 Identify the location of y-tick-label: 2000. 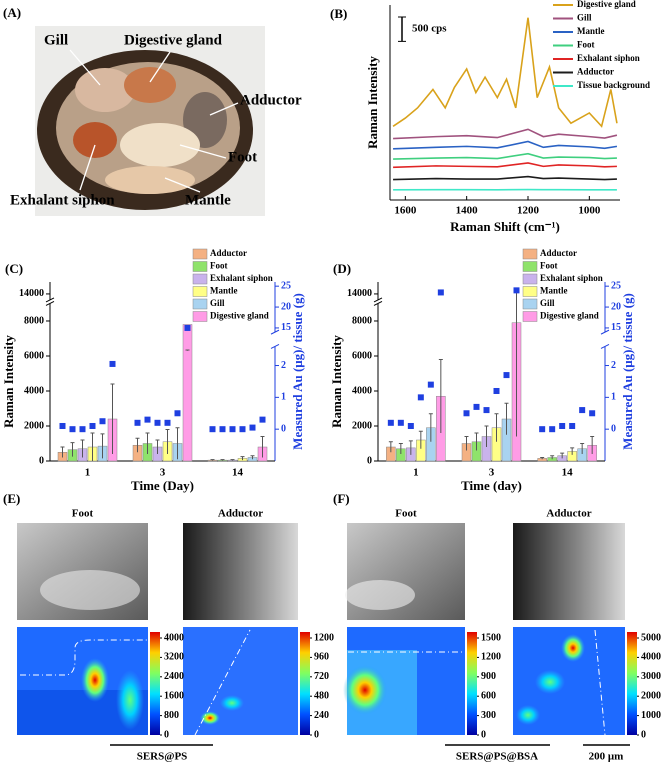
(362, 425).